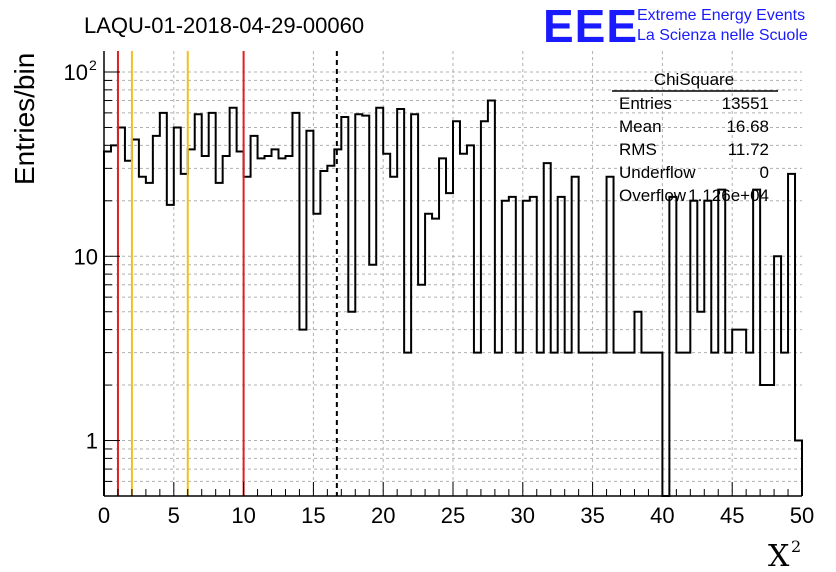 The height and width of the screenshot is (572, 836). I want to click on stats-label-rms: RMS, so click(638, 149).